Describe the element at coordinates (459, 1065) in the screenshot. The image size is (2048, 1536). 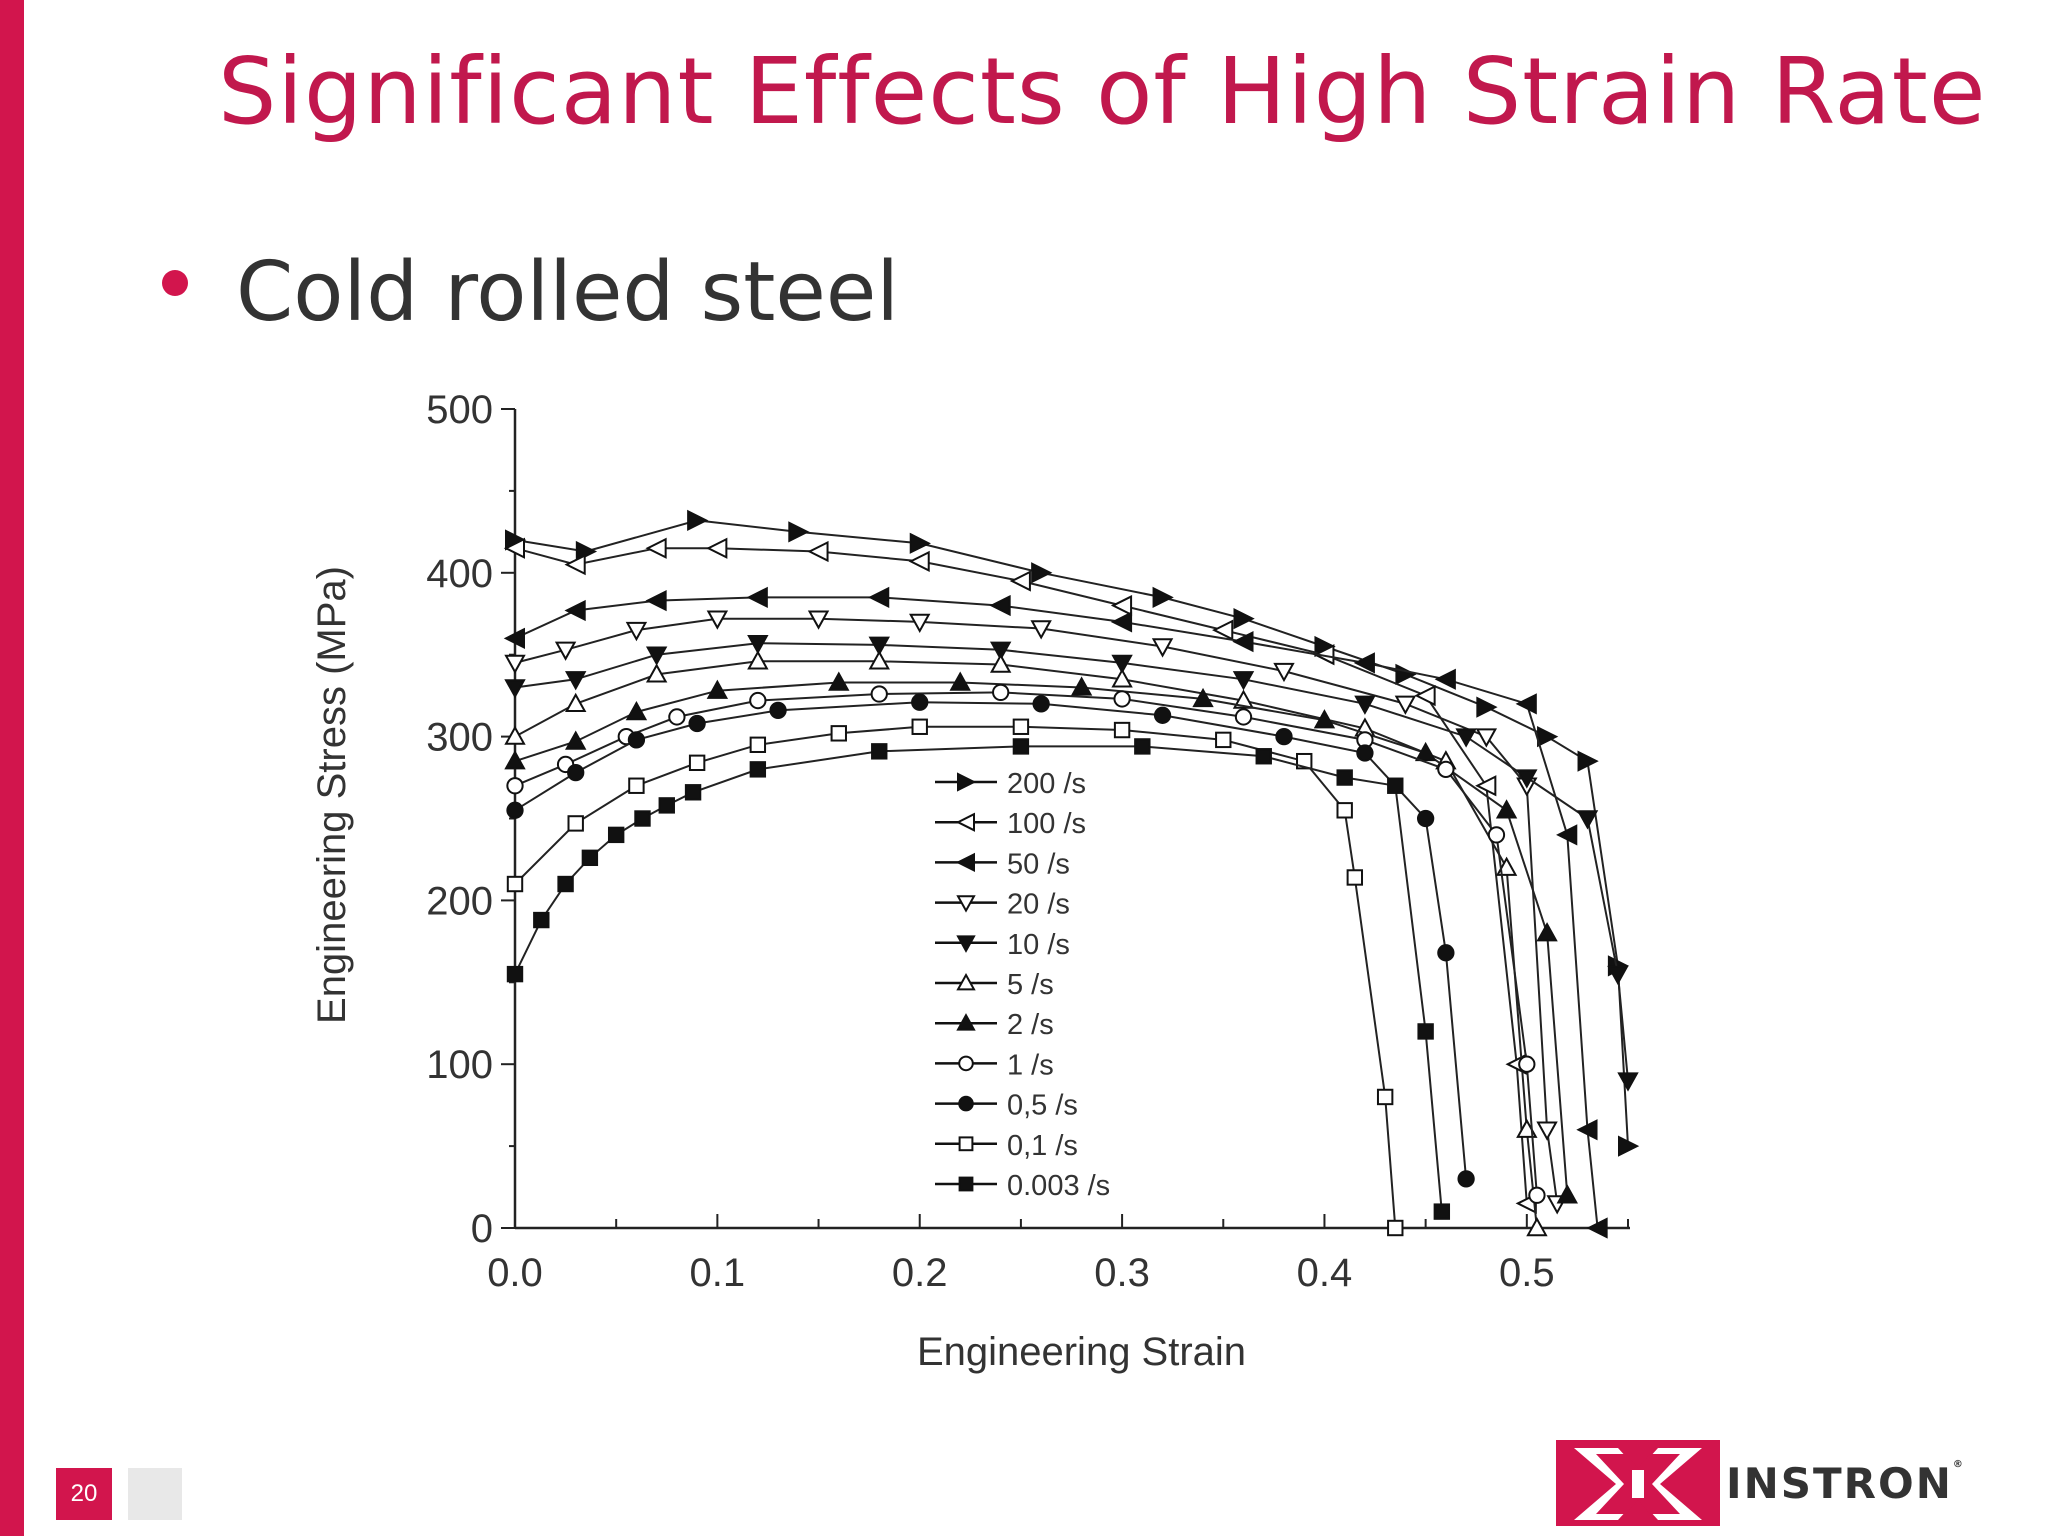
I see `y-tick-label: 100` at that location.